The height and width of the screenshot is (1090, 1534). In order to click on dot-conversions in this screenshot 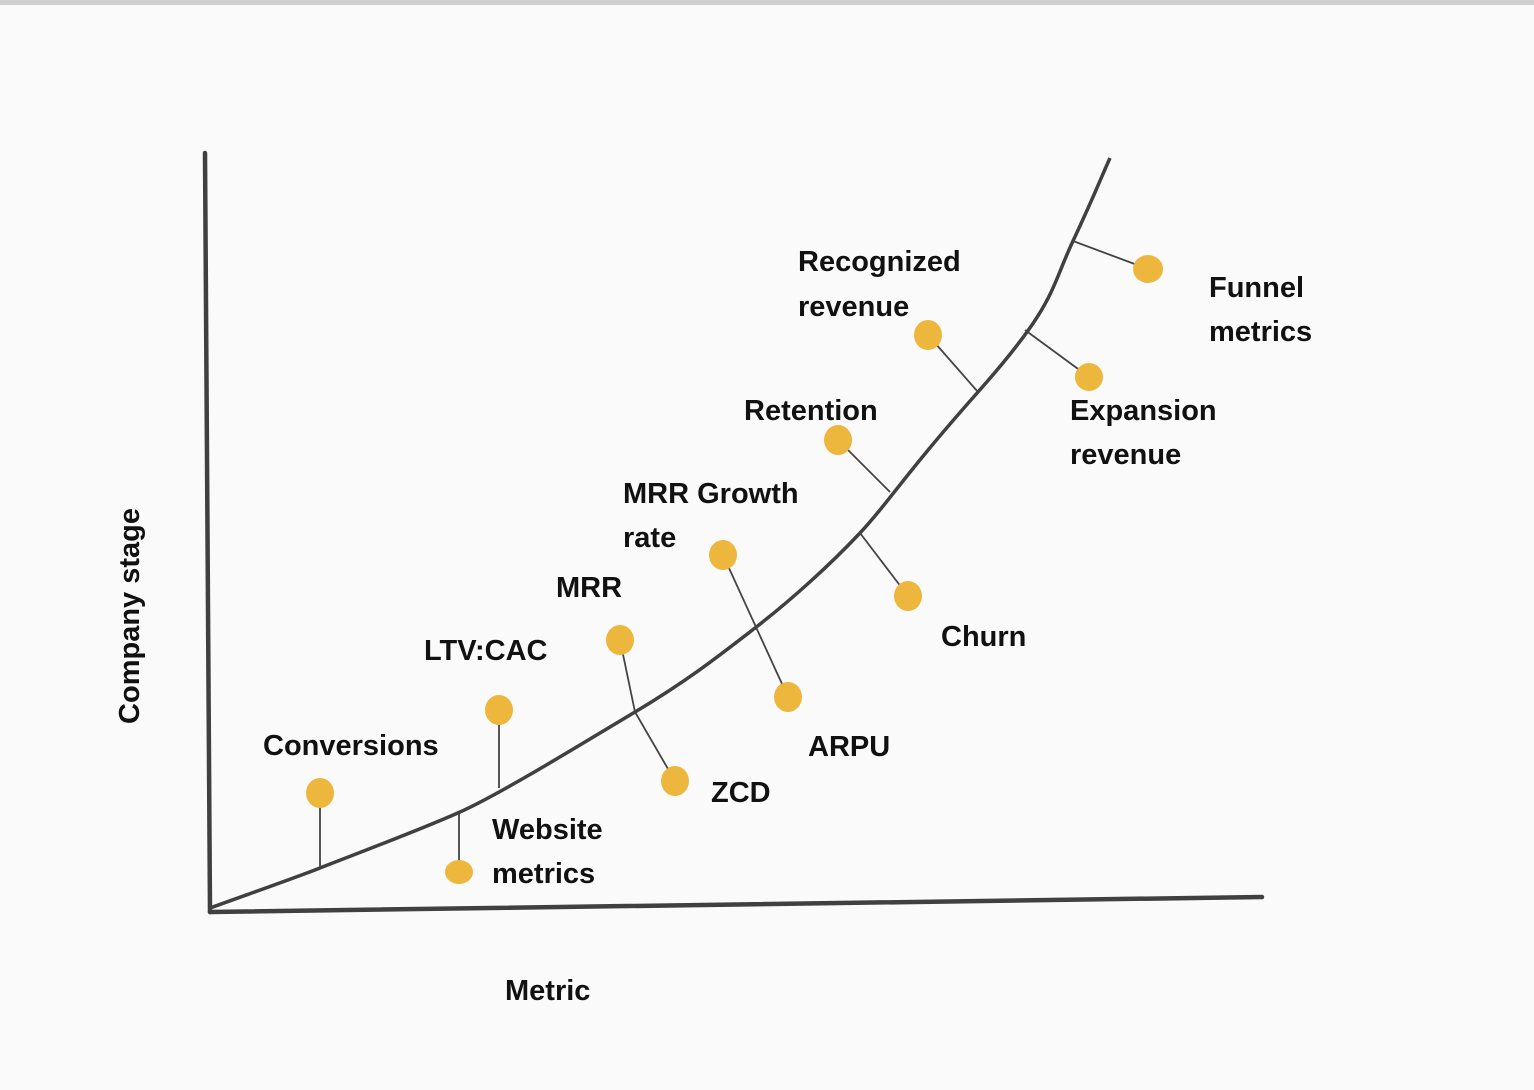, I will do `click(320, 793)`.